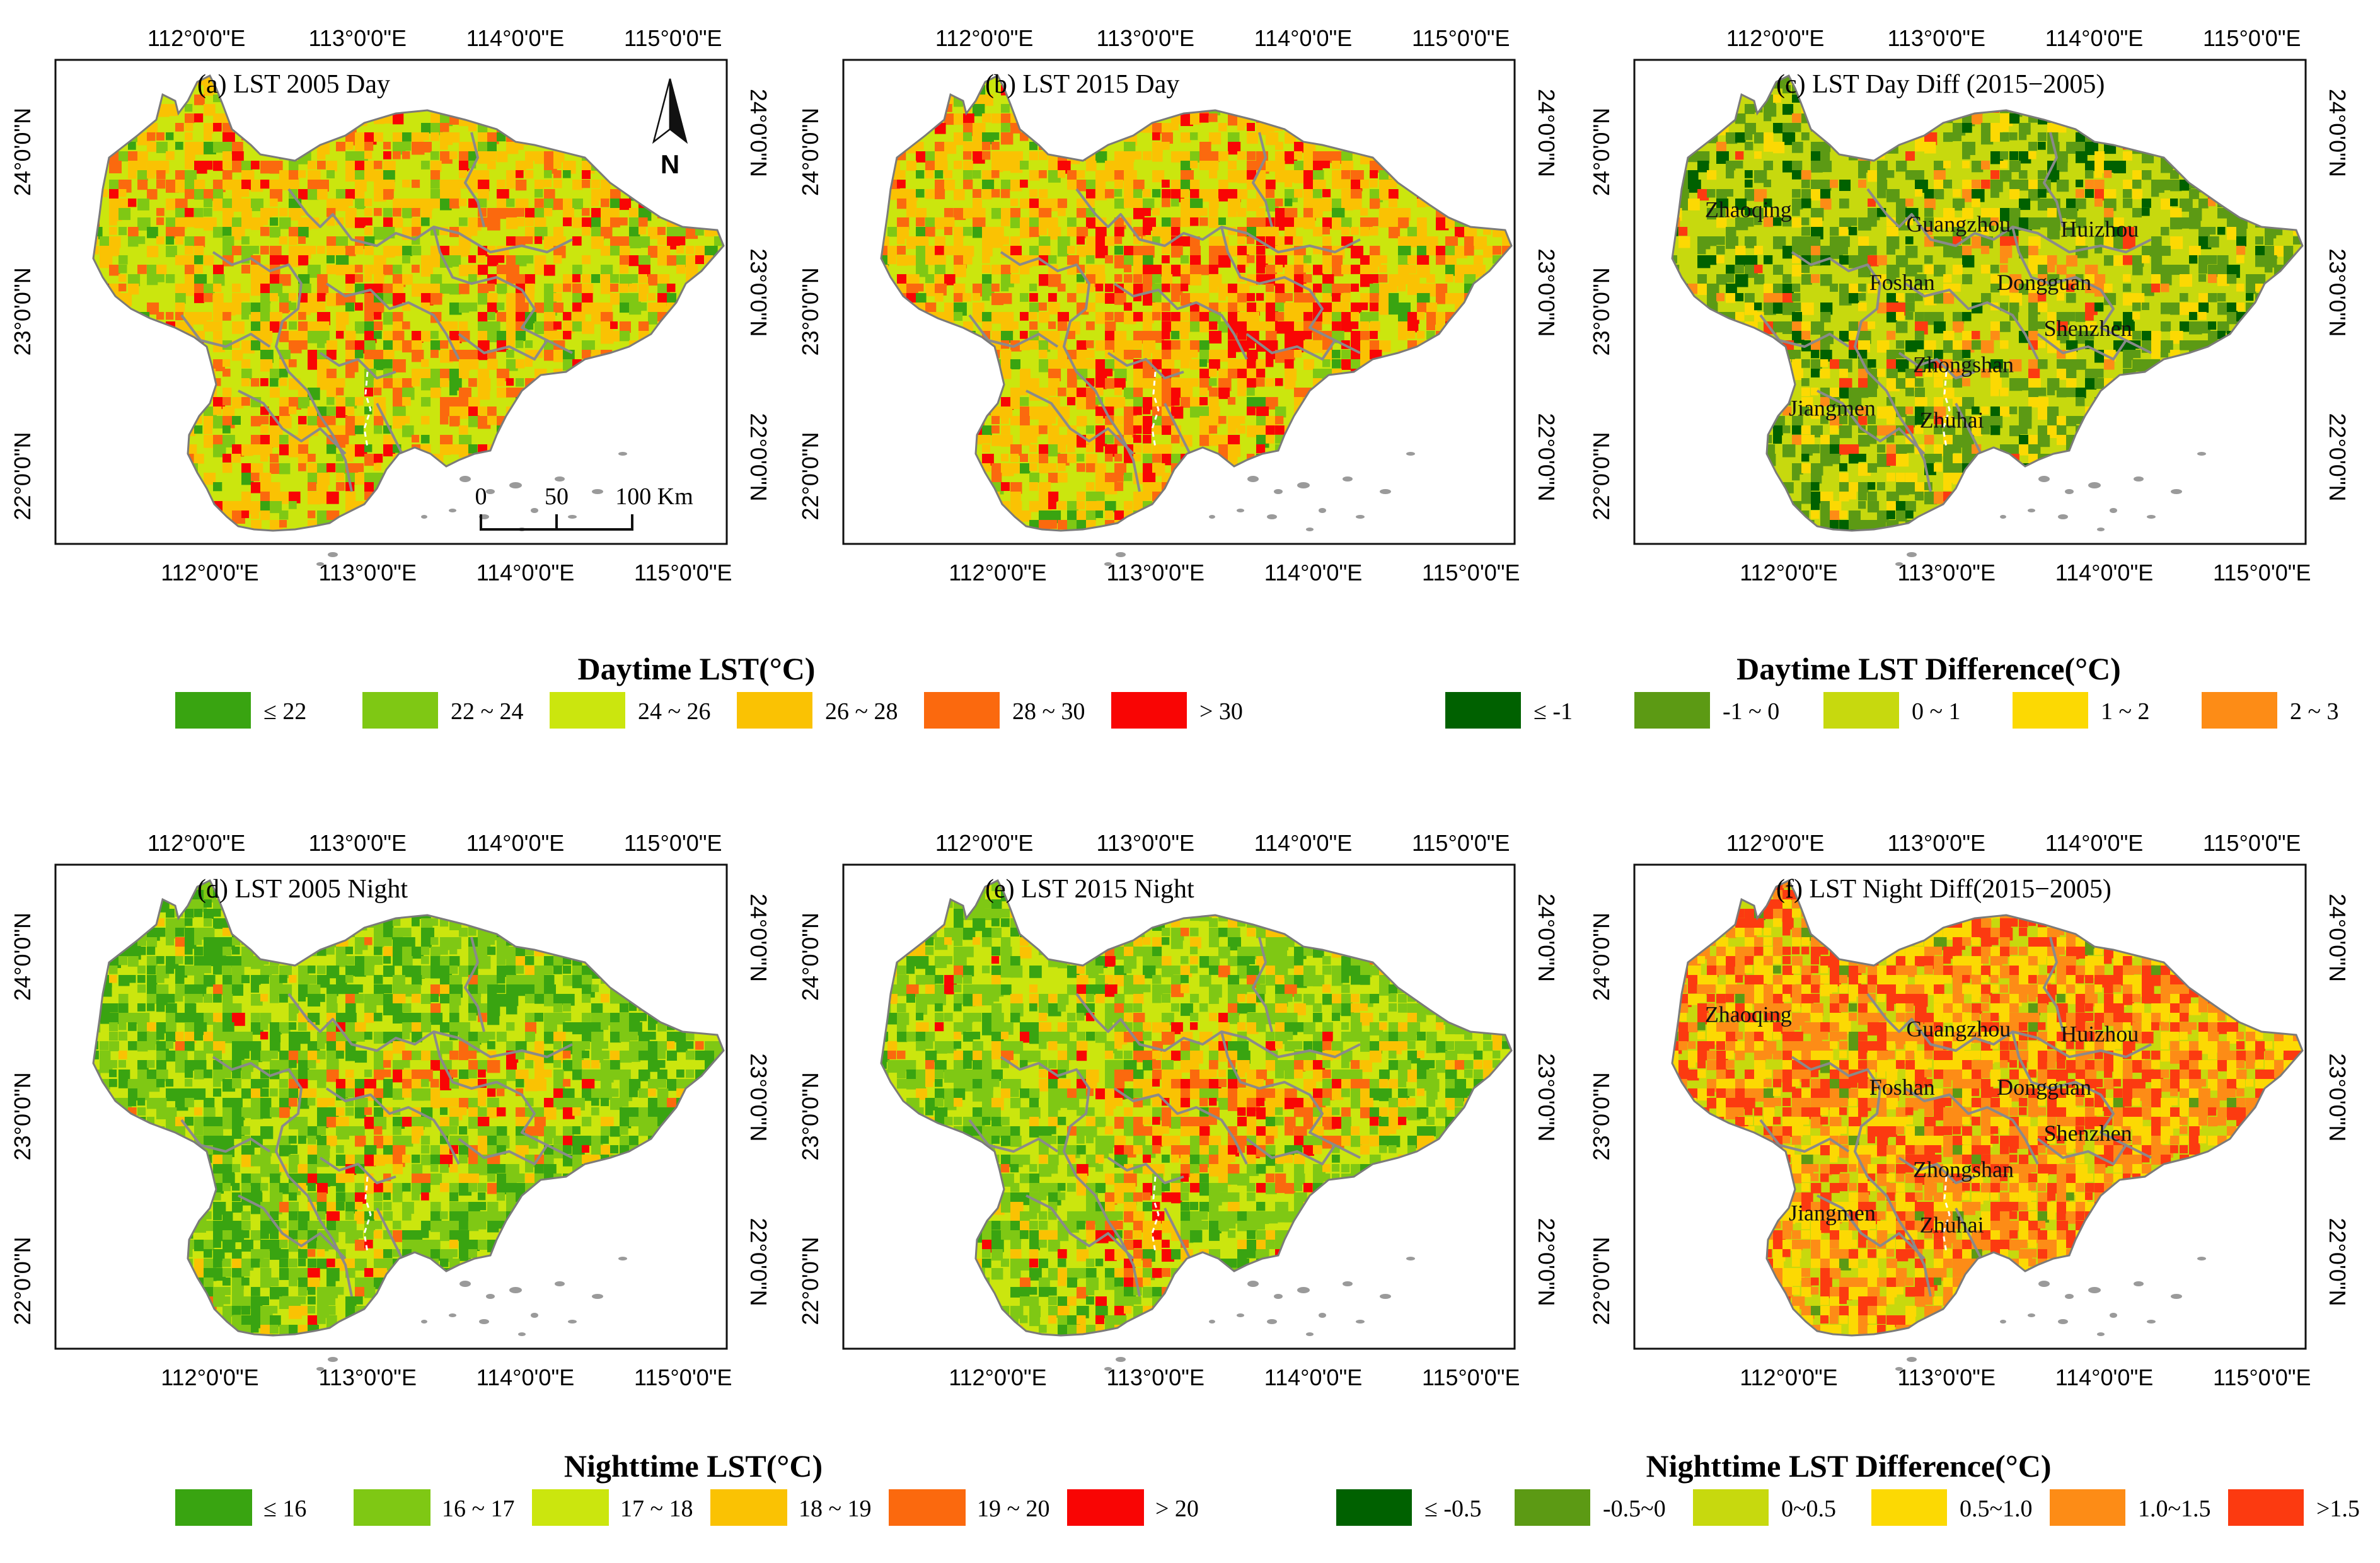  I want to click on legend-label: 0 ~ 1, so click(1936, 711).